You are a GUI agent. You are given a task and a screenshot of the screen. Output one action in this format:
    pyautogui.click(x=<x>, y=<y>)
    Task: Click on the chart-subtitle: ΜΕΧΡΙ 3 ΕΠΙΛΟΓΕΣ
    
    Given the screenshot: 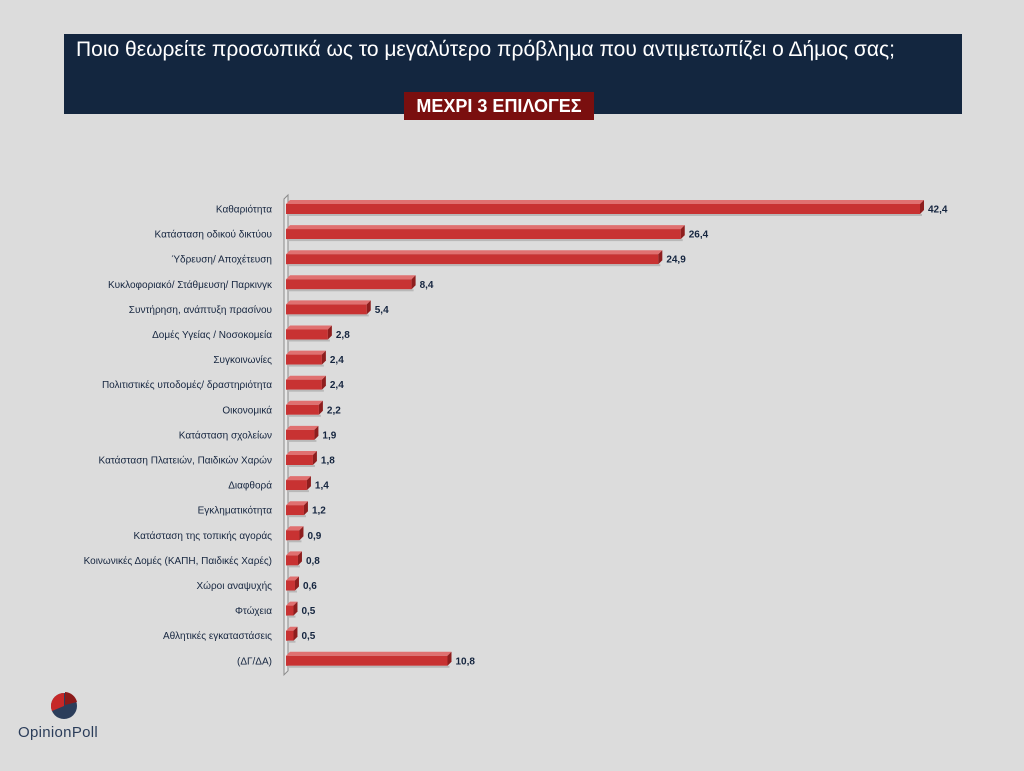 What is the action you would take?
    pyautogui.click(x=499, y=106)
    